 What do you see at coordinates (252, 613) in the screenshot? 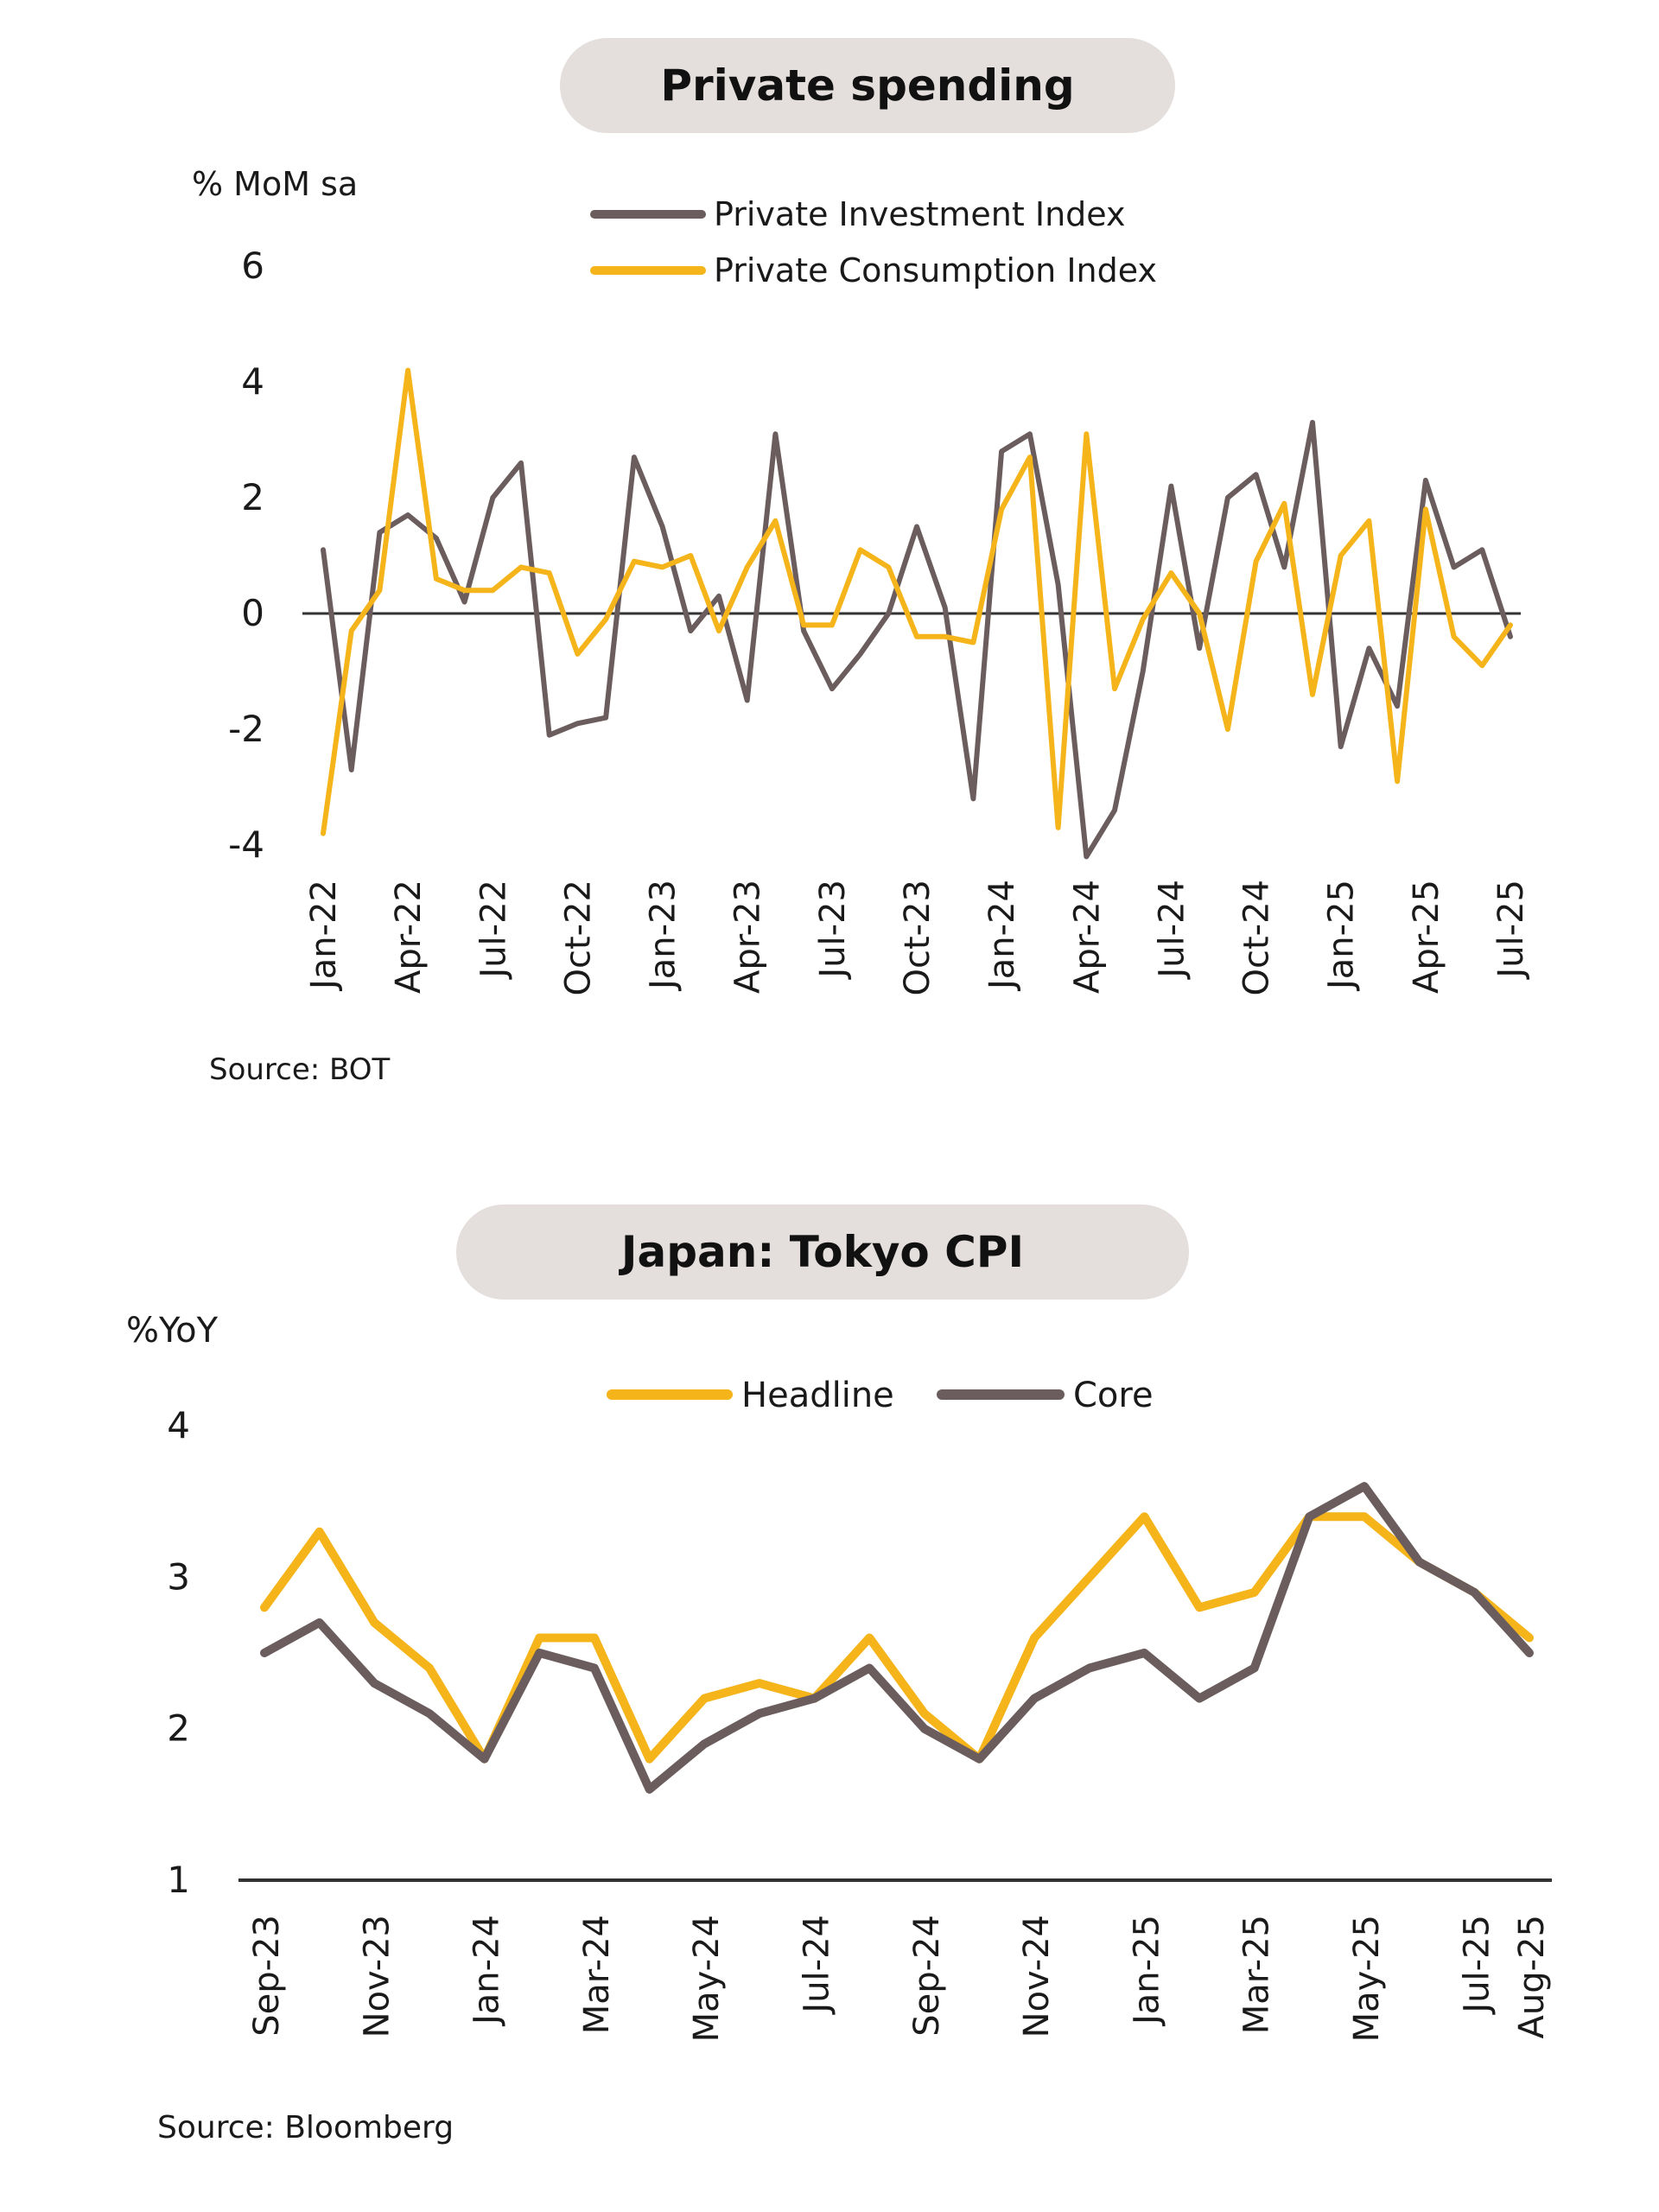
I see `y-tick-label: 0` at bounding box center [252, 613].